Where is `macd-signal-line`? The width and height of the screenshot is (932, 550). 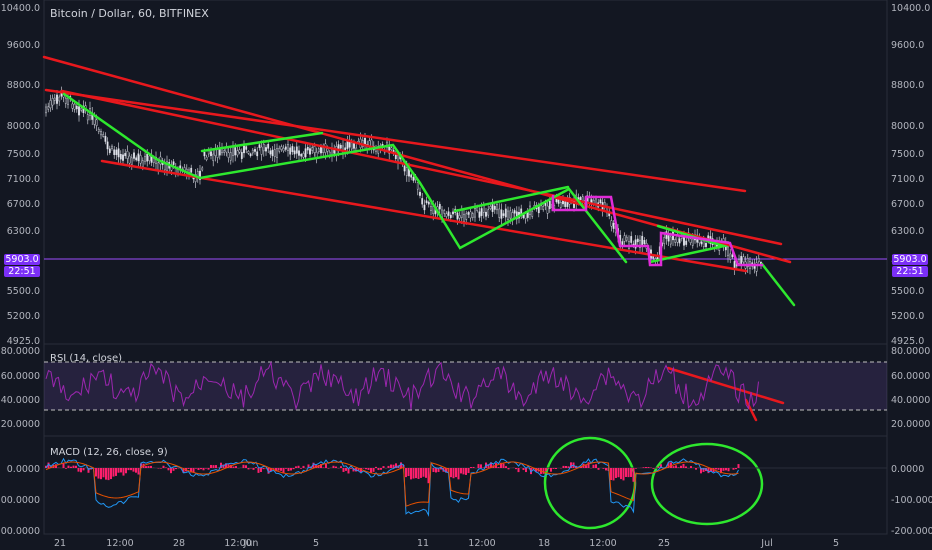
macd-signal-line is located at coordinates (392, 484).